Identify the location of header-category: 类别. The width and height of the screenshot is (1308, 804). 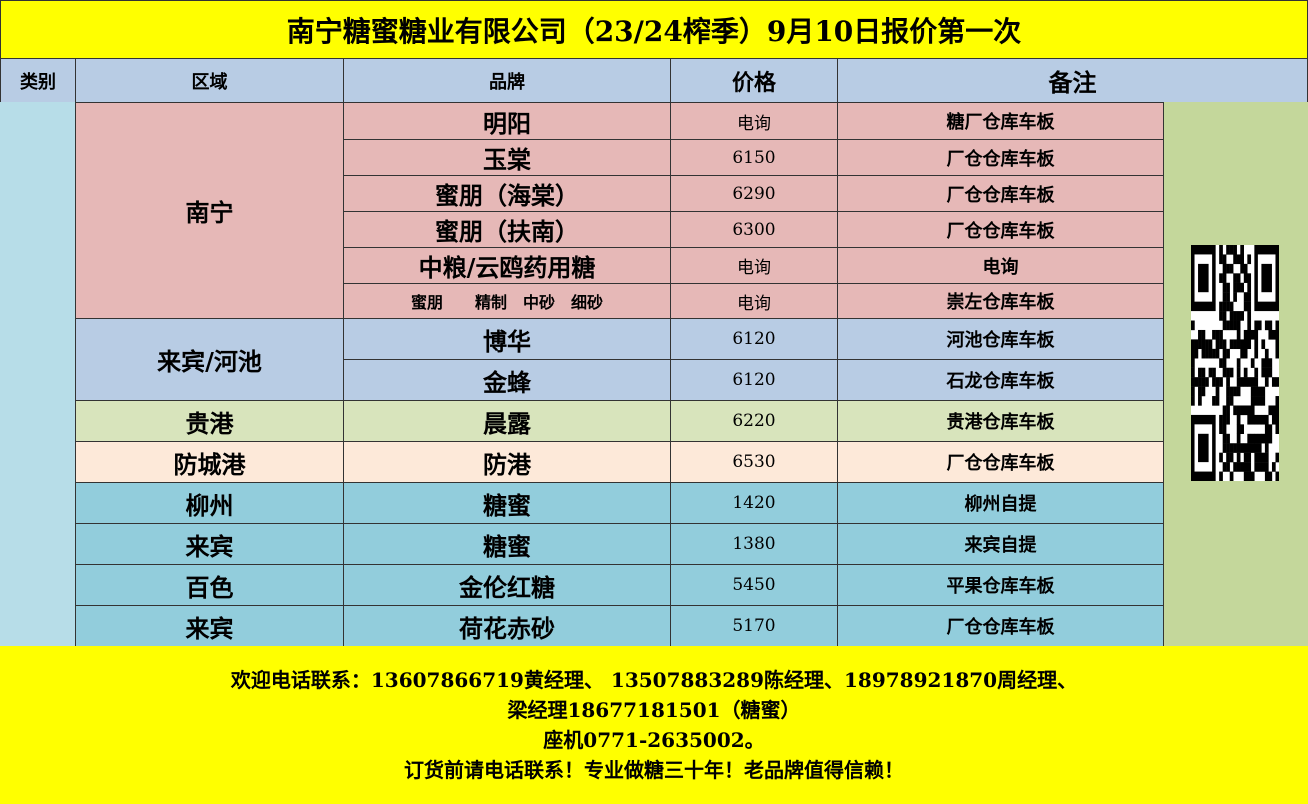
(38, 80).